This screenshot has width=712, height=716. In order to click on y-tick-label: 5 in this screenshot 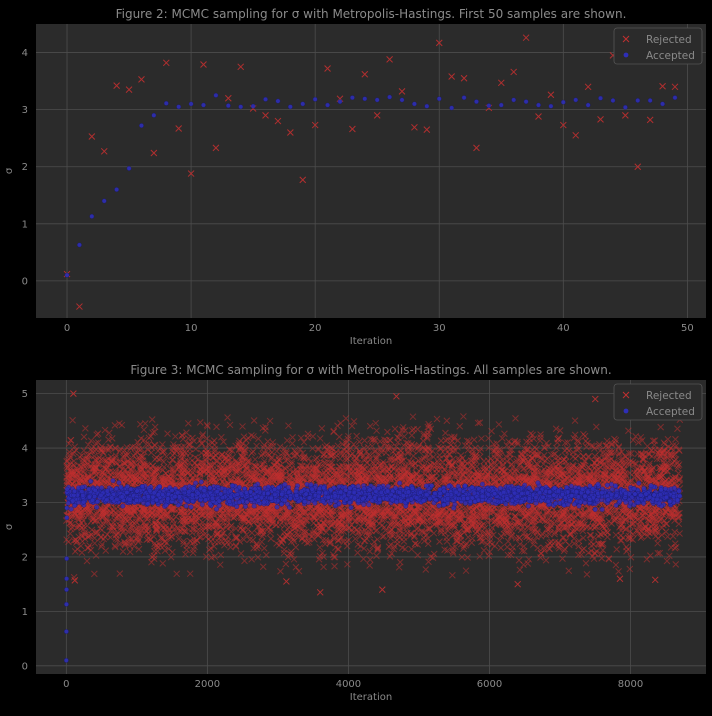, I will do `click(25, 394)`.